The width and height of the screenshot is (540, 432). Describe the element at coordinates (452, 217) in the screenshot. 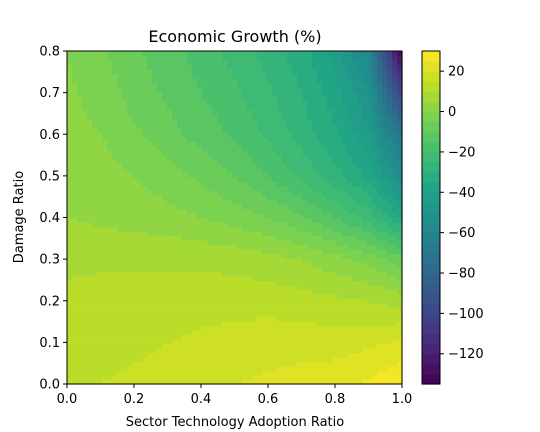

I see `colorbar: 200−20−40−60−80−100−120` at that location.